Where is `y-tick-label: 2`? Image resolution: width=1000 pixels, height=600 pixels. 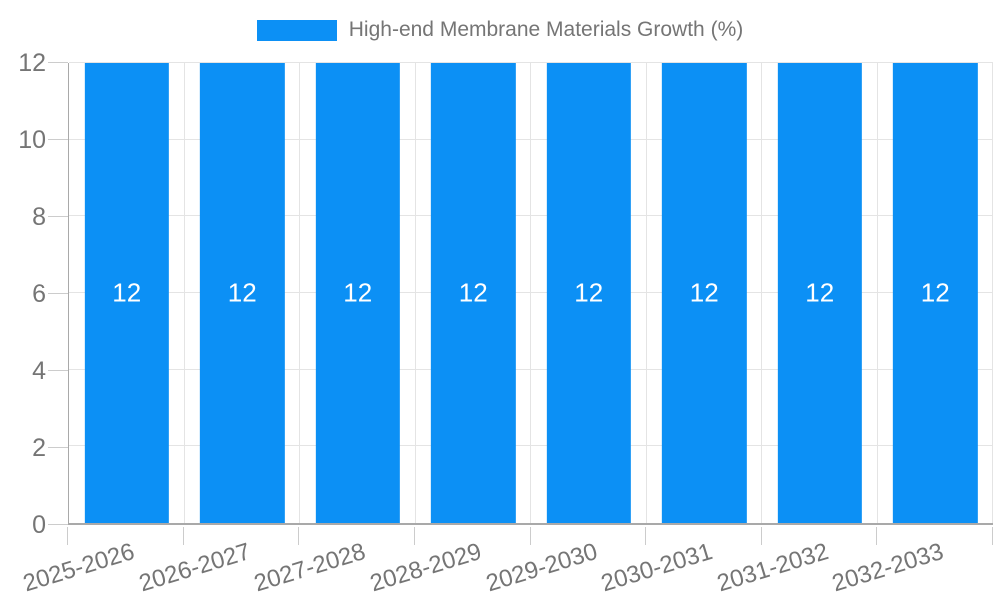 y-tick-label: 2 is located at coordinates (39, 448).